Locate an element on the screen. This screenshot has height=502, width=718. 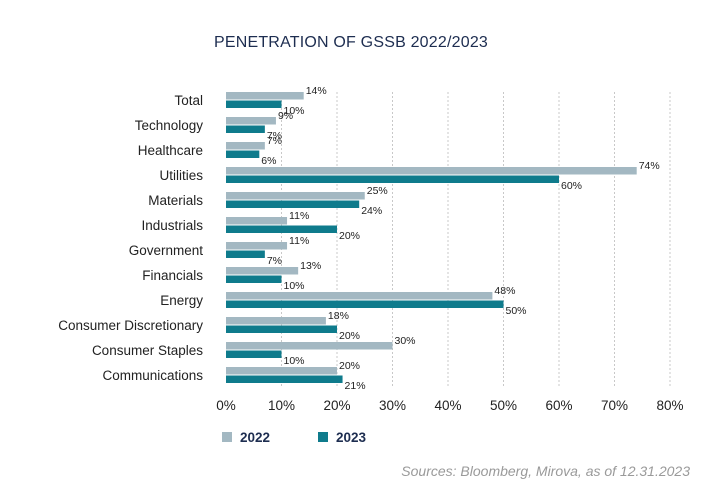
bar-2022-energy is located at coordinates (359, 296).